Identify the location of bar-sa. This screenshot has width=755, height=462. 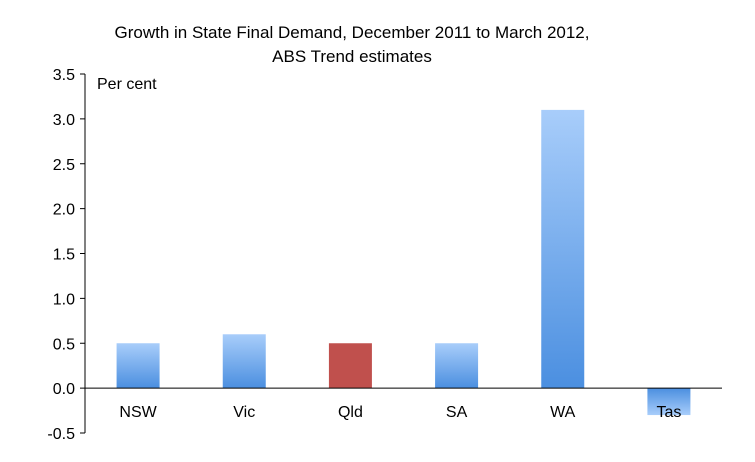
(457, 366).